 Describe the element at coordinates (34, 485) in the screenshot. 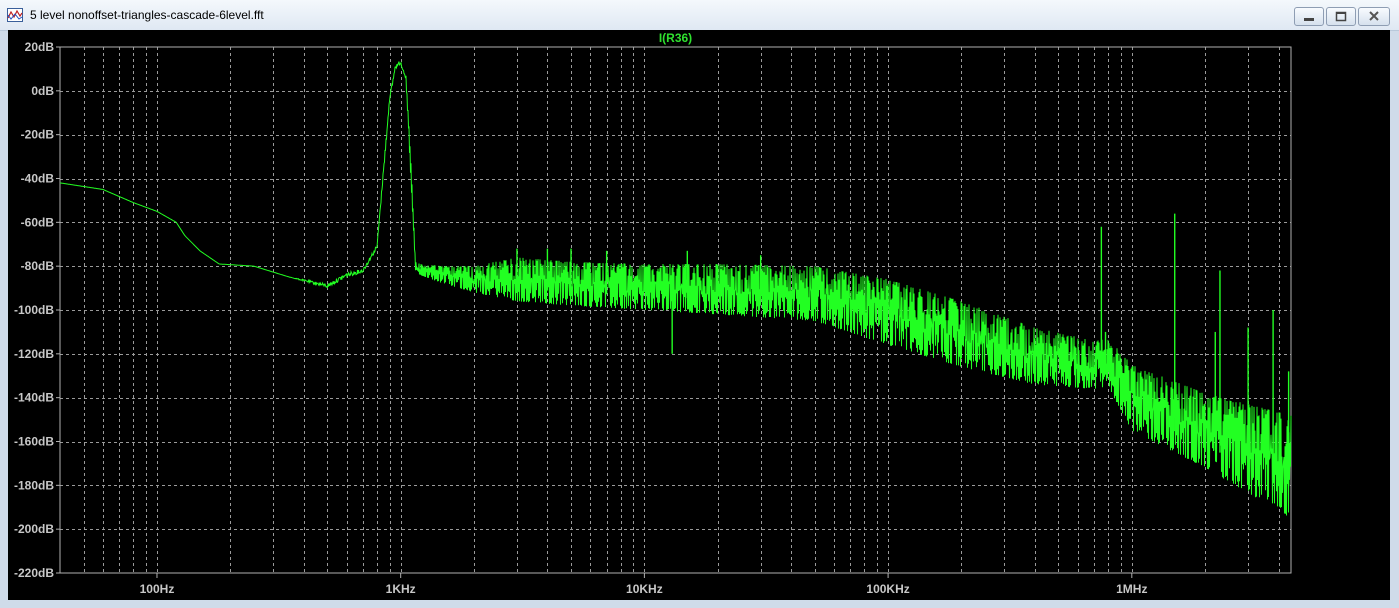

I see `y-tick-label: -180dB` at that location.